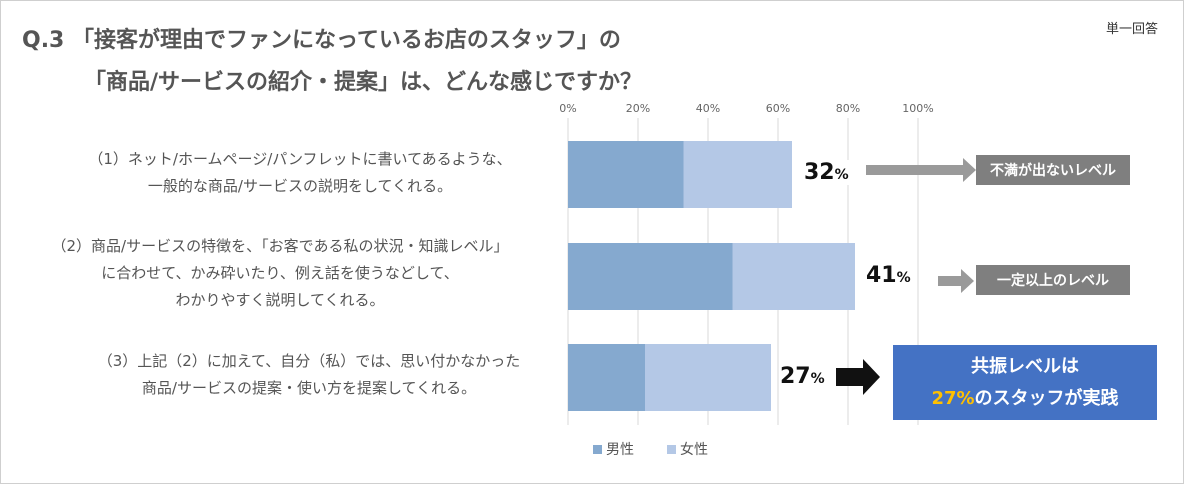 This screenshot has width=1184, height=484. I want to click on legend-label-male: 男性, so click(620, 450).